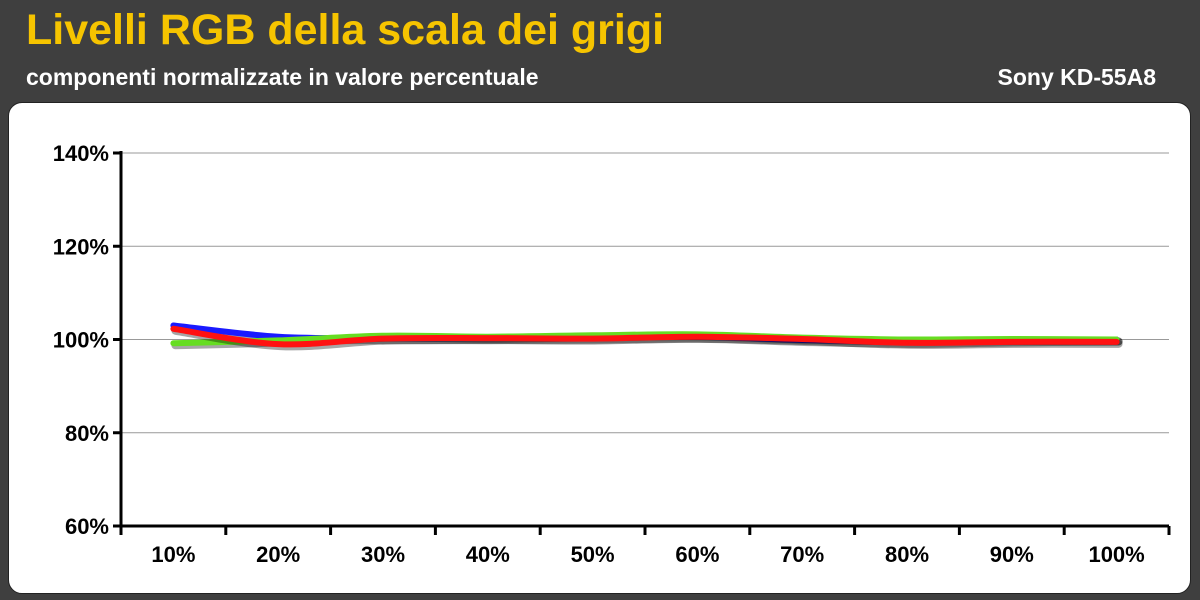 The image size is (1200, 600). What do you see at coordinates (383, 554) in the screenshot?
I see `x-tick-label: 30%` at bounding box center [383, 554].